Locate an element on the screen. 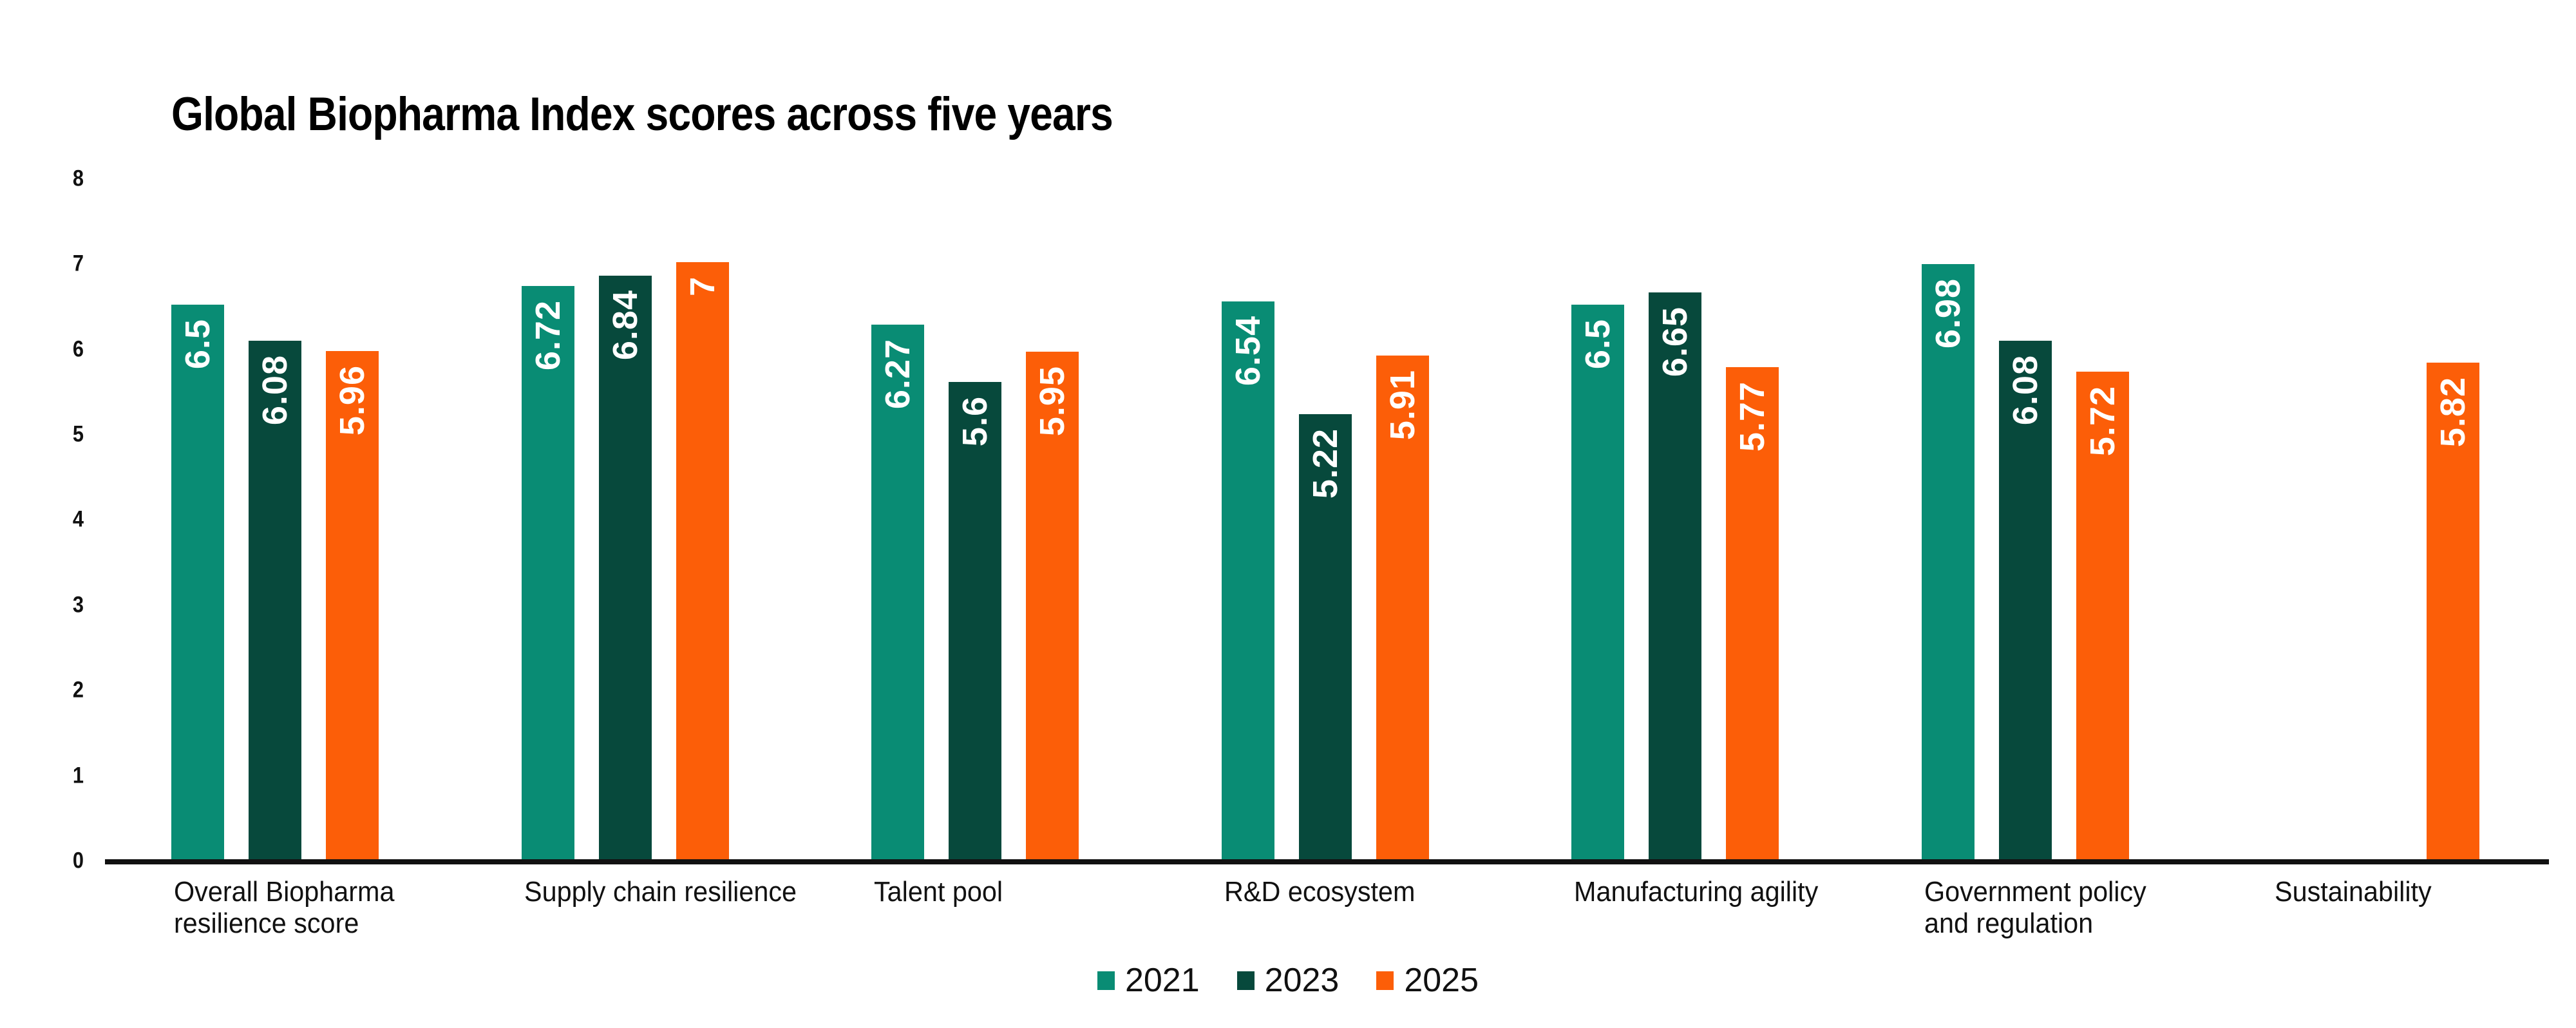 The height and width of the screenshot is (1028, 2576). bar-value-label: 6.54 is located at coordinates (1248, 351).